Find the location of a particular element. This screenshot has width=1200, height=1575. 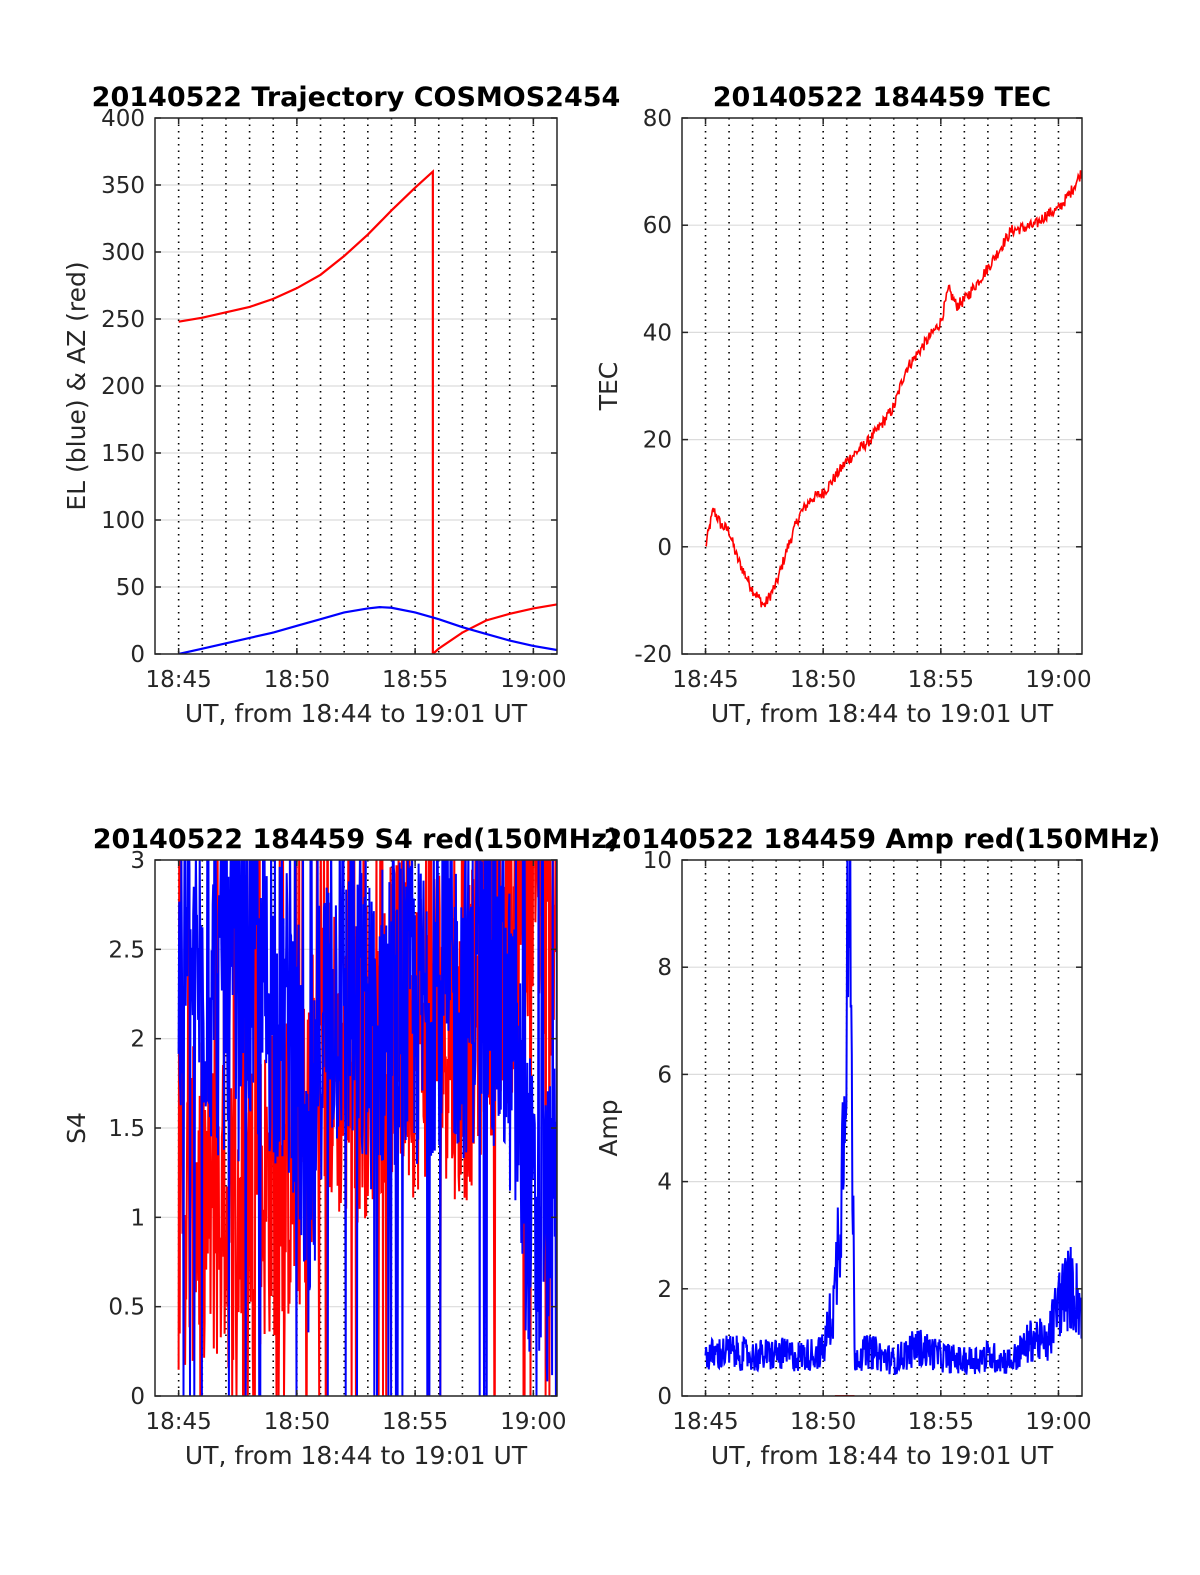

y-tick-label: 150 is located at coordinates (123, 454).